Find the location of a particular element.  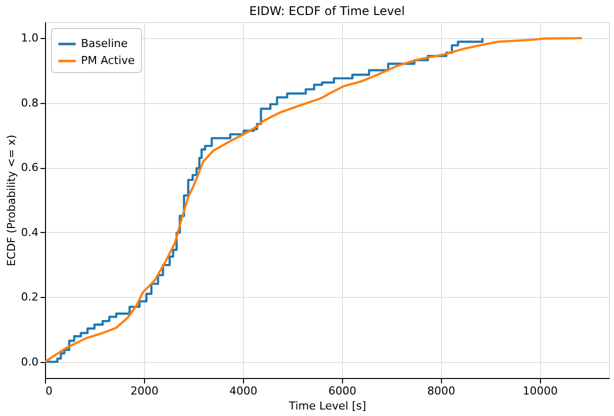

x-tick-label: 6000 is located at coordinates (342, 391).